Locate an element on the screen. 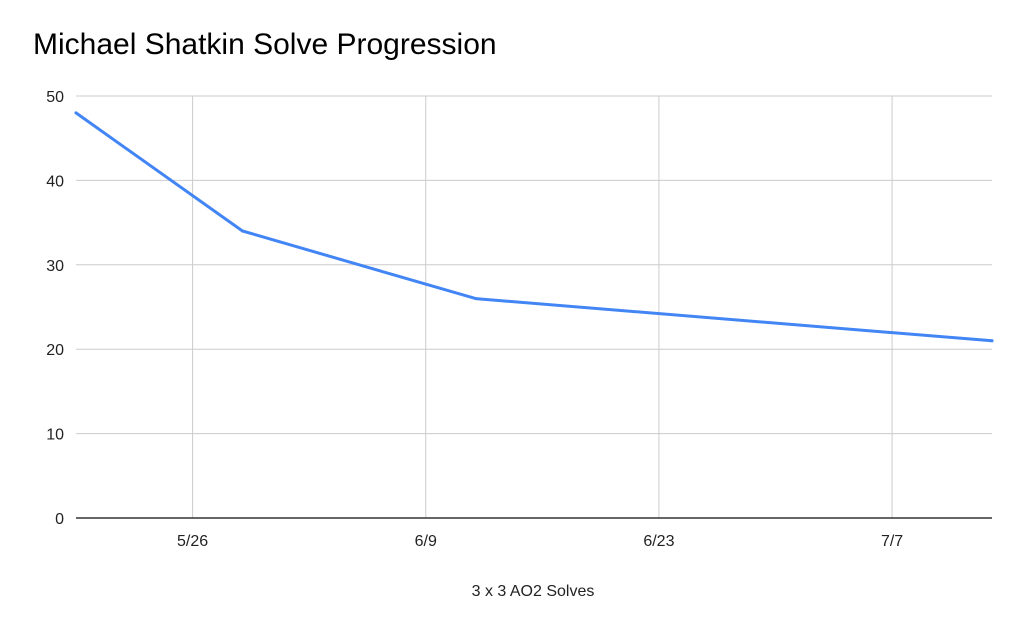 The height and width of the screenshot is (633, 1023). y-tick-label: 0 is located at coordinates (59, 519).